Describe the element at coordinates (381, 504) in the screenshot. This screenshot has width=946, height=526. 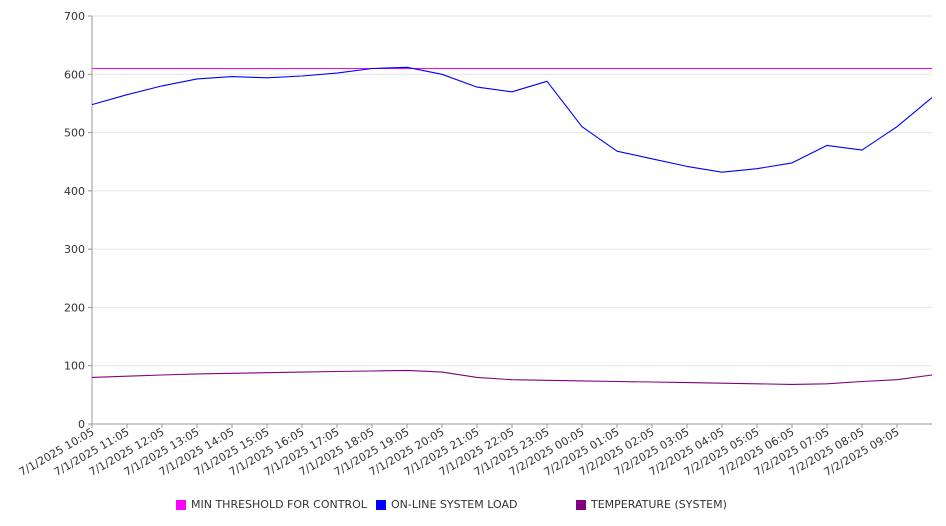
I see `legend-swatch-system-load` at that location.